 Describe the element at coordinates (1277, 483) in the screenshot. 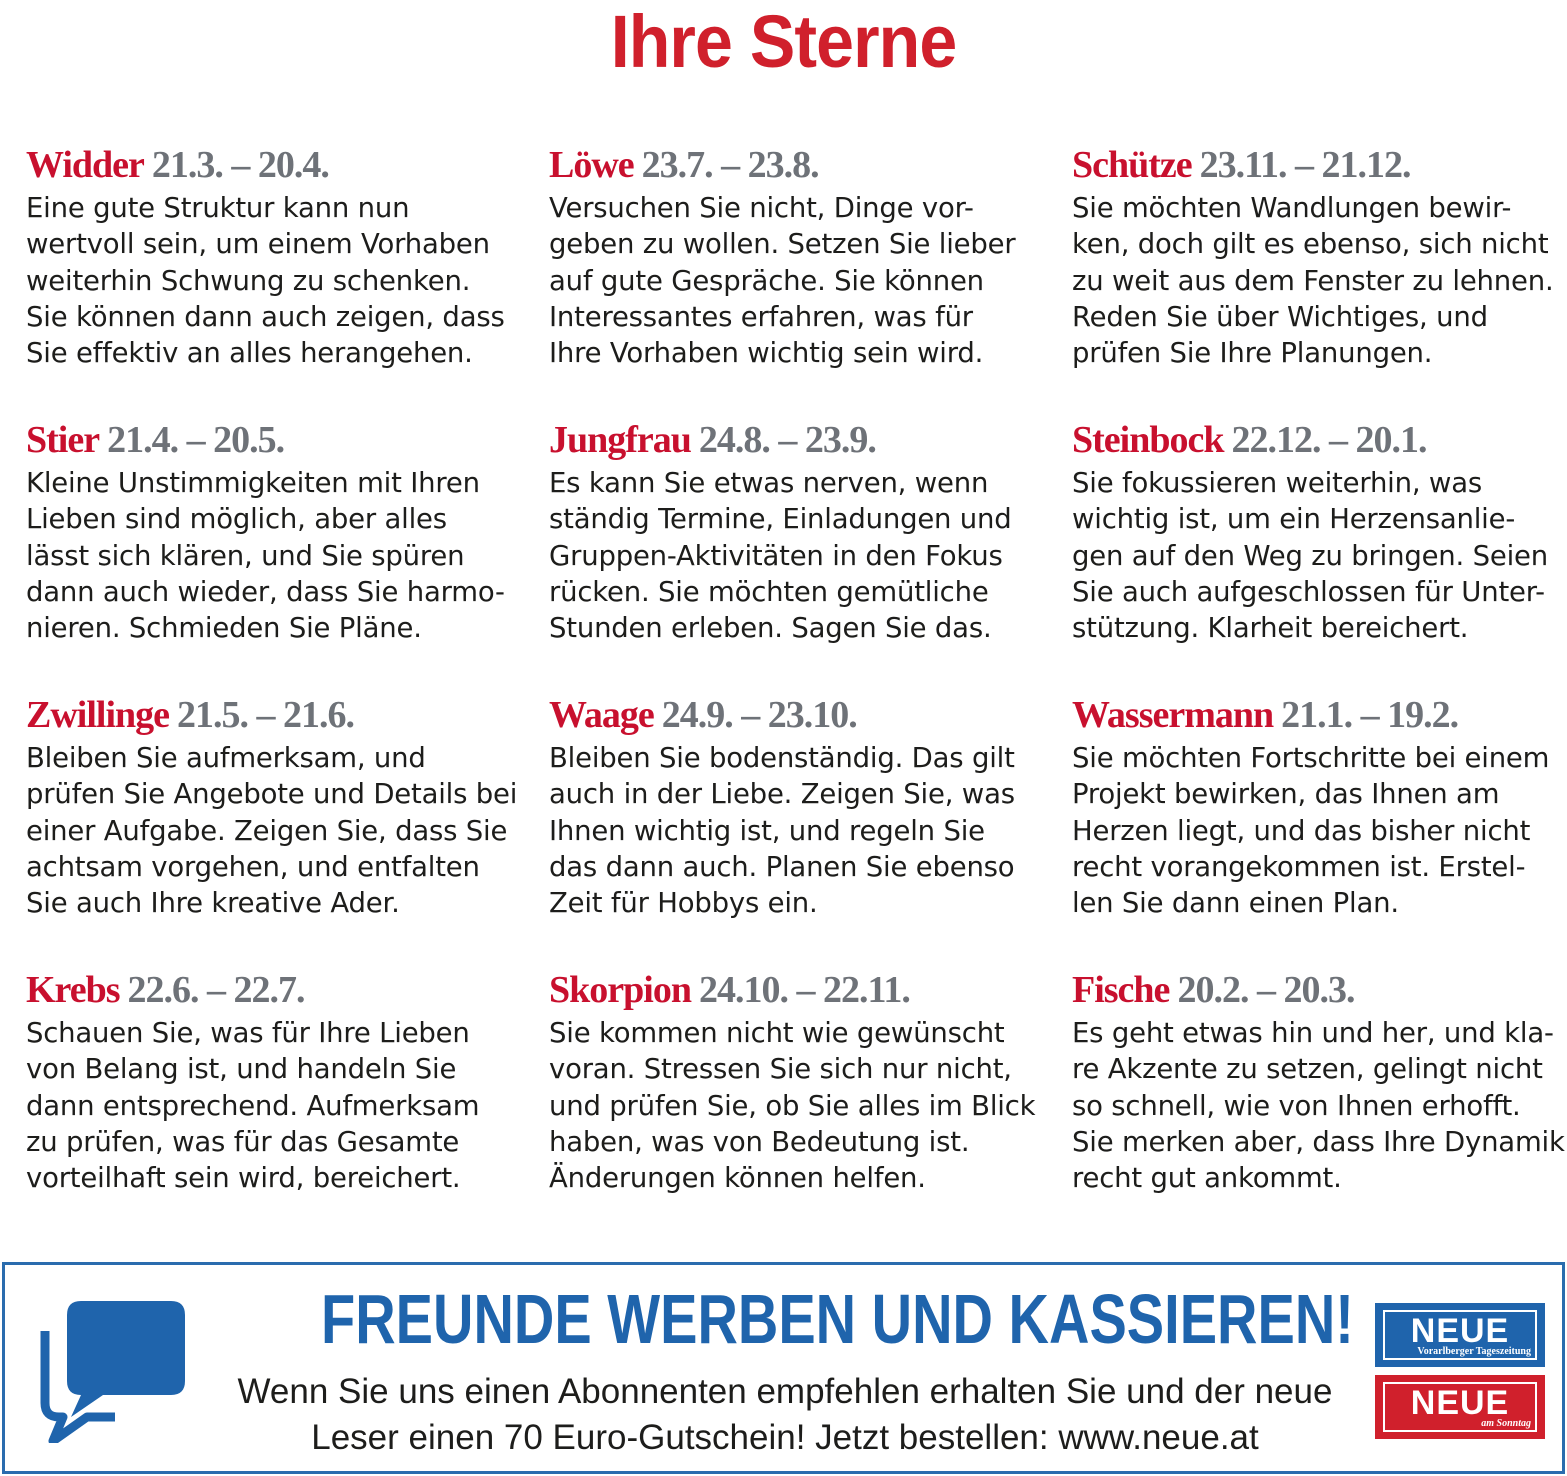

I see `text-line: Sie fokussieren weiterhin, was` at that location.